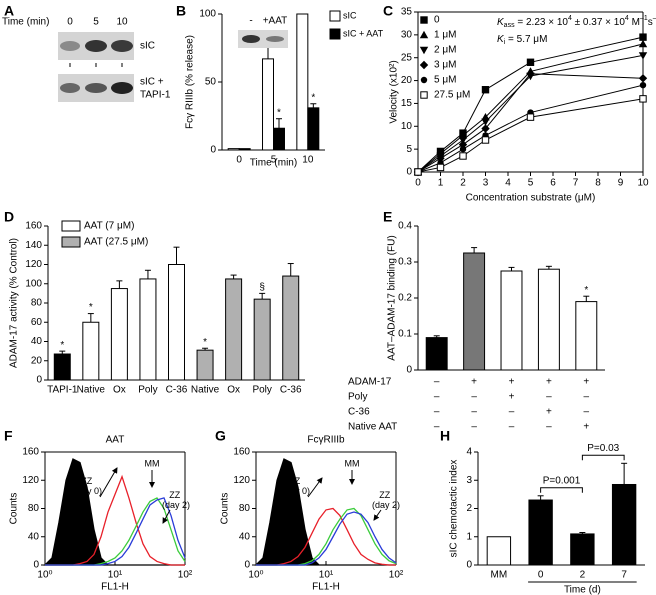 This screenshot has height=595, width=656. Describe the element at coordinates (407, 34) in the screenshot. I see `y-tick-label: 30` at that location.